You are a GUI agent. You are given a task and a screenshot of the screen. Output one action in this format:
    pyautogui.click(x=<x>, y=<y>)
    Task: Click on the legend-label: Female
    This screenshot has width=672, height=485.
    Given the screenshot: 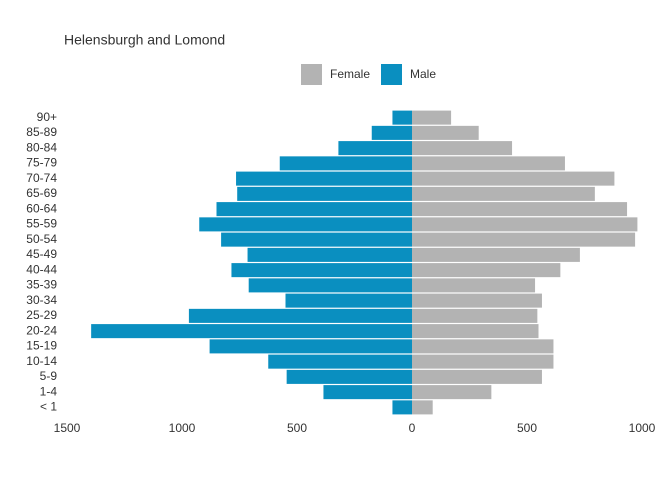 What is the action you would take?
    pyautogui.click(x=350, y=74)
    